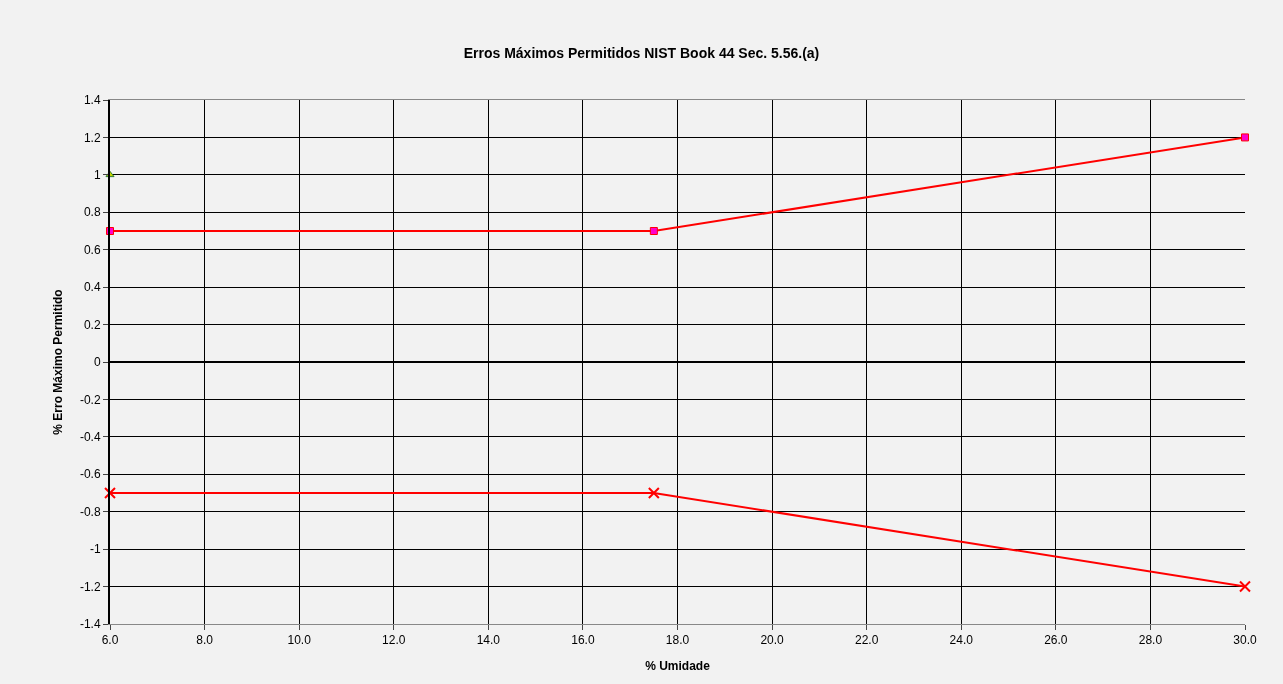 The width and height of the screenshot is (1283, 684). What do you see at coordinates (92, 249) in the screenshot?
I see `y-tick-label: 0.6` at bounding box center [92, 249].